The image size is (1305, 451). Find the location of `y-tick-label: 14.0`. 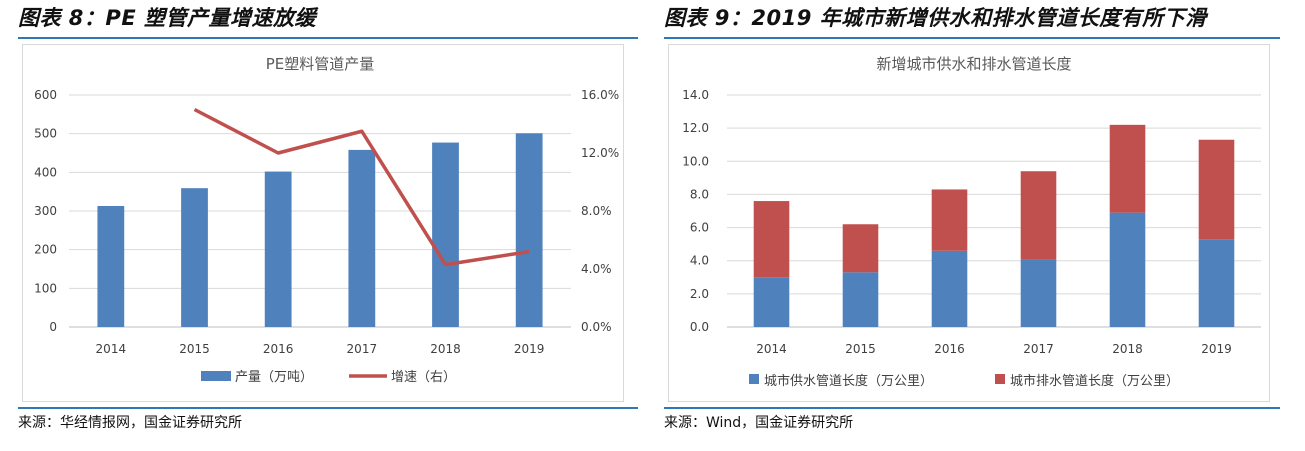

y-tick-label: 14.0 is located at coordinates (695, 95).